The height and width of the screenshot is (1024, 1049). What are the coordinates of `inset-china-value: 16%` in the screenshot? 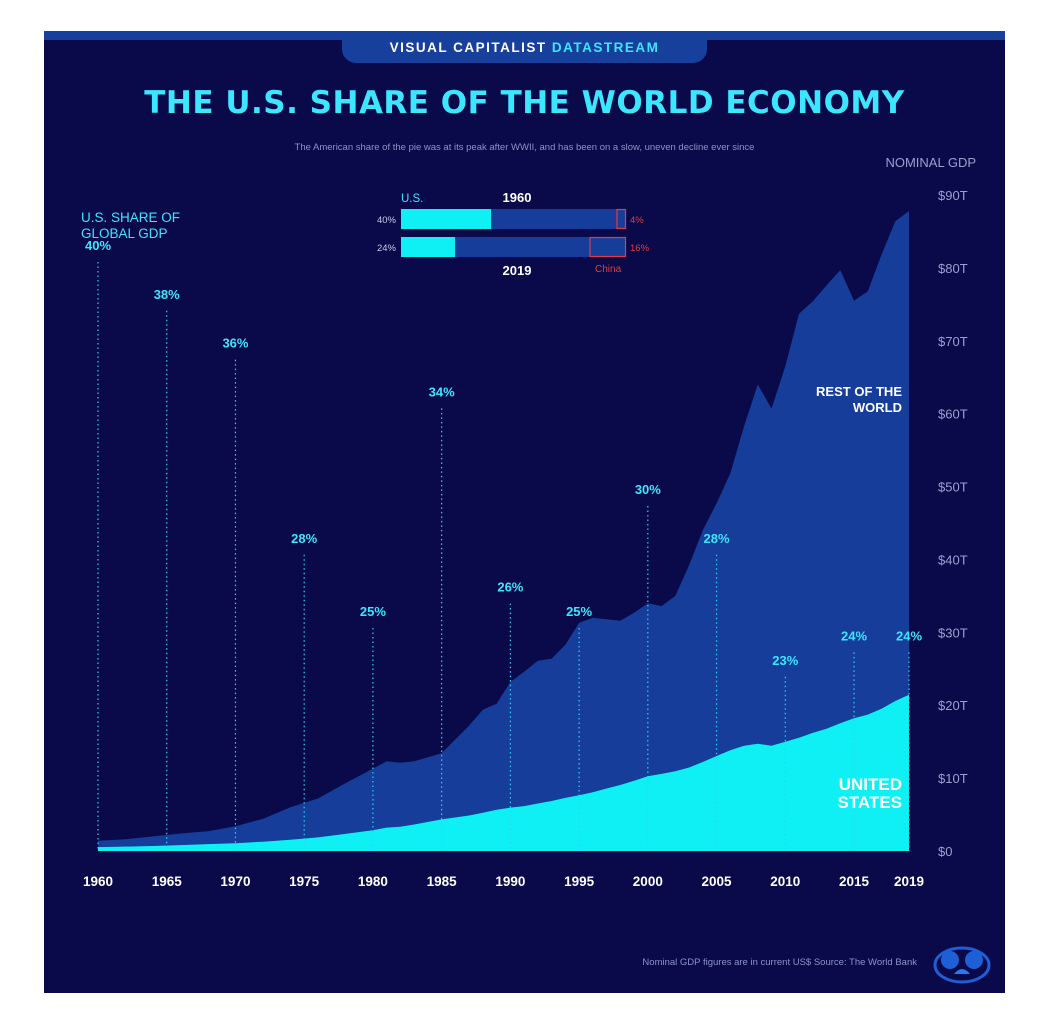 It's located at (640, 248).